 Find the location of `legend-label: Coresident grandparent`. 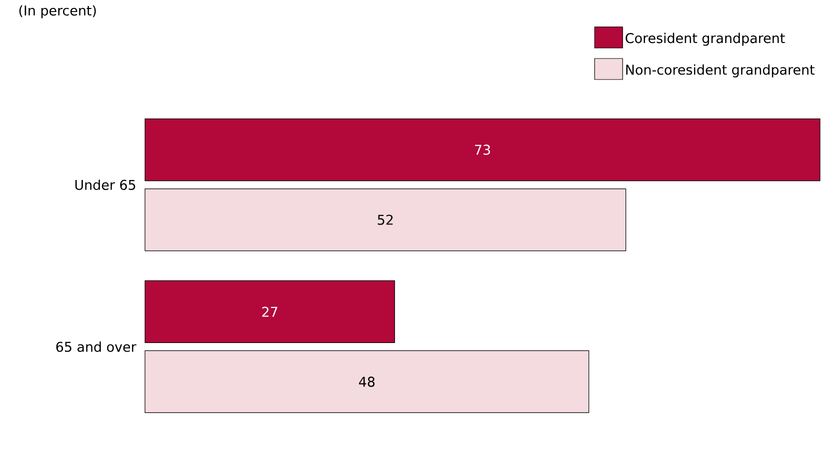

legend-label: Coresident grandparent is located at coordinates (705, 39).